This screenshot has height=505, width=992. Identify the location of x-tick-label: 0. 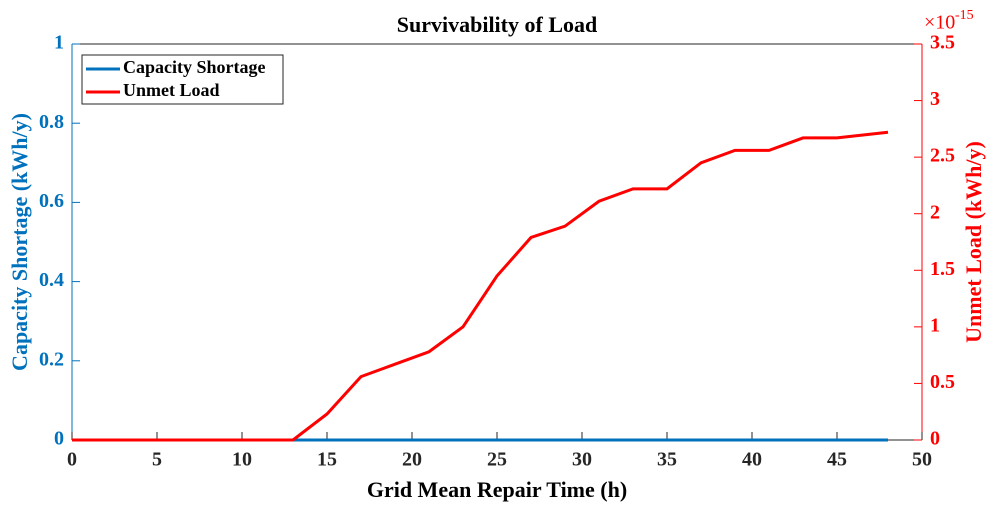
(72, 460).